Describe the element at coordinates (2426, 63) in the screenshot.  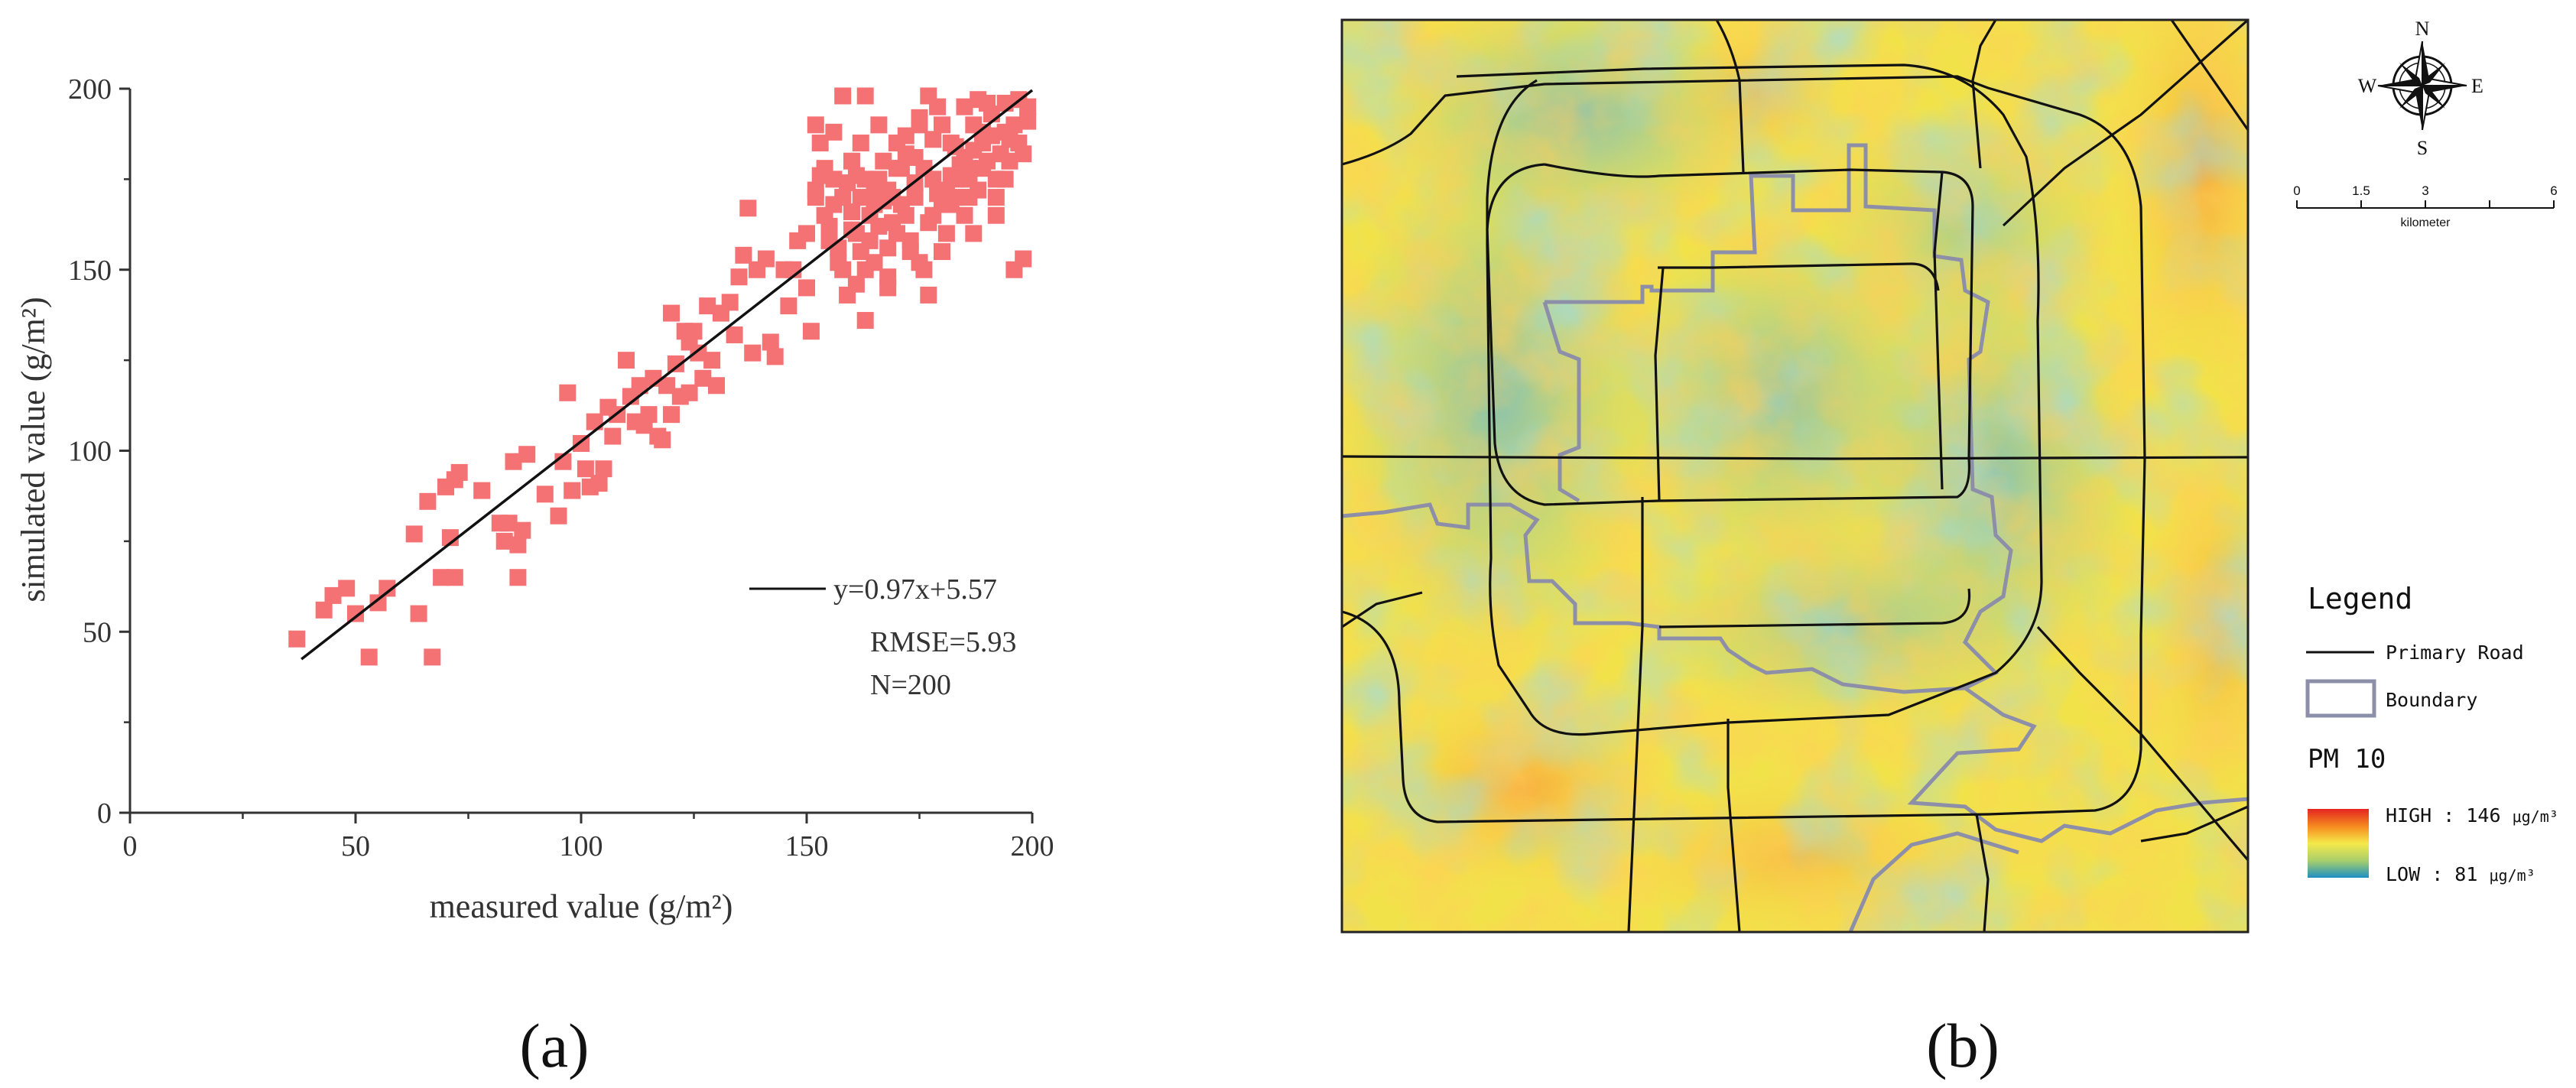
I see `compass-north-arrow` at that location.